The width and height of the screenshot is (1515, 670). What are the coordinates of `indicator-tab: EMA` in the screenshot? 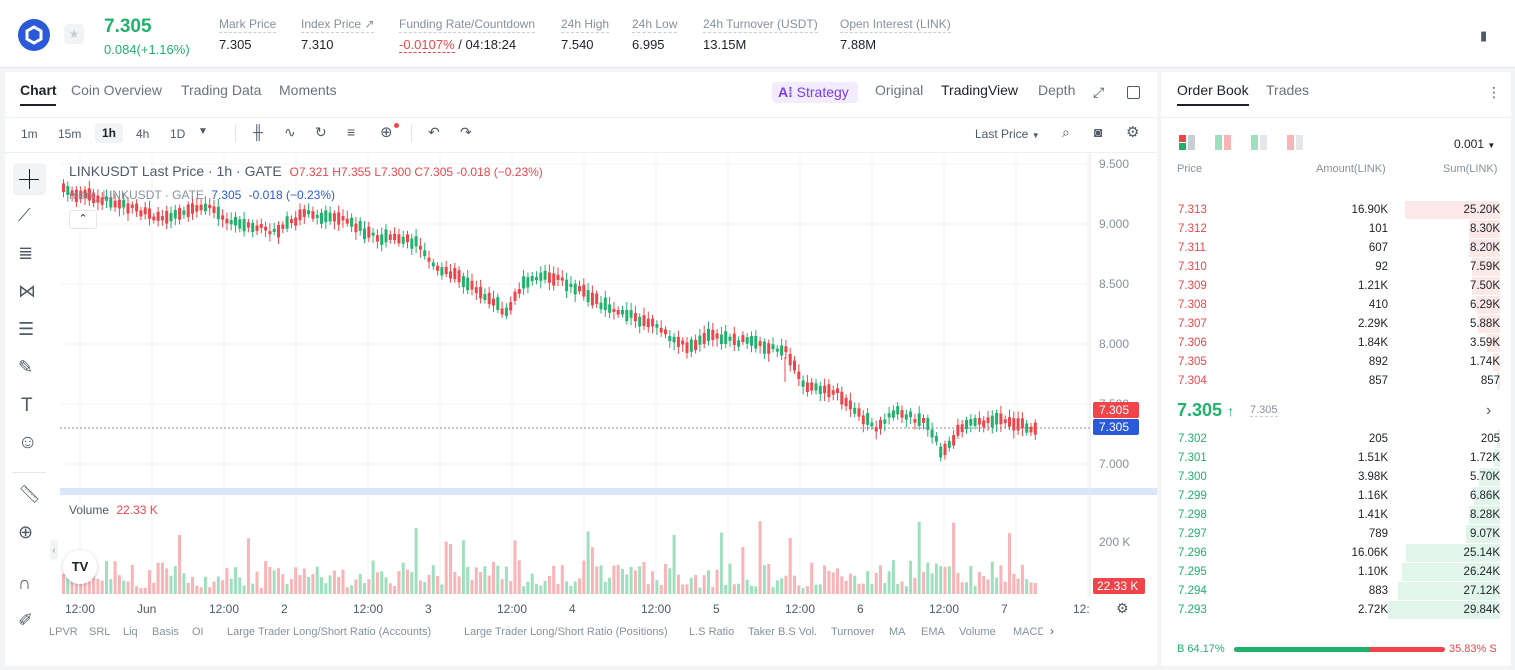 It's located at (933, 632).